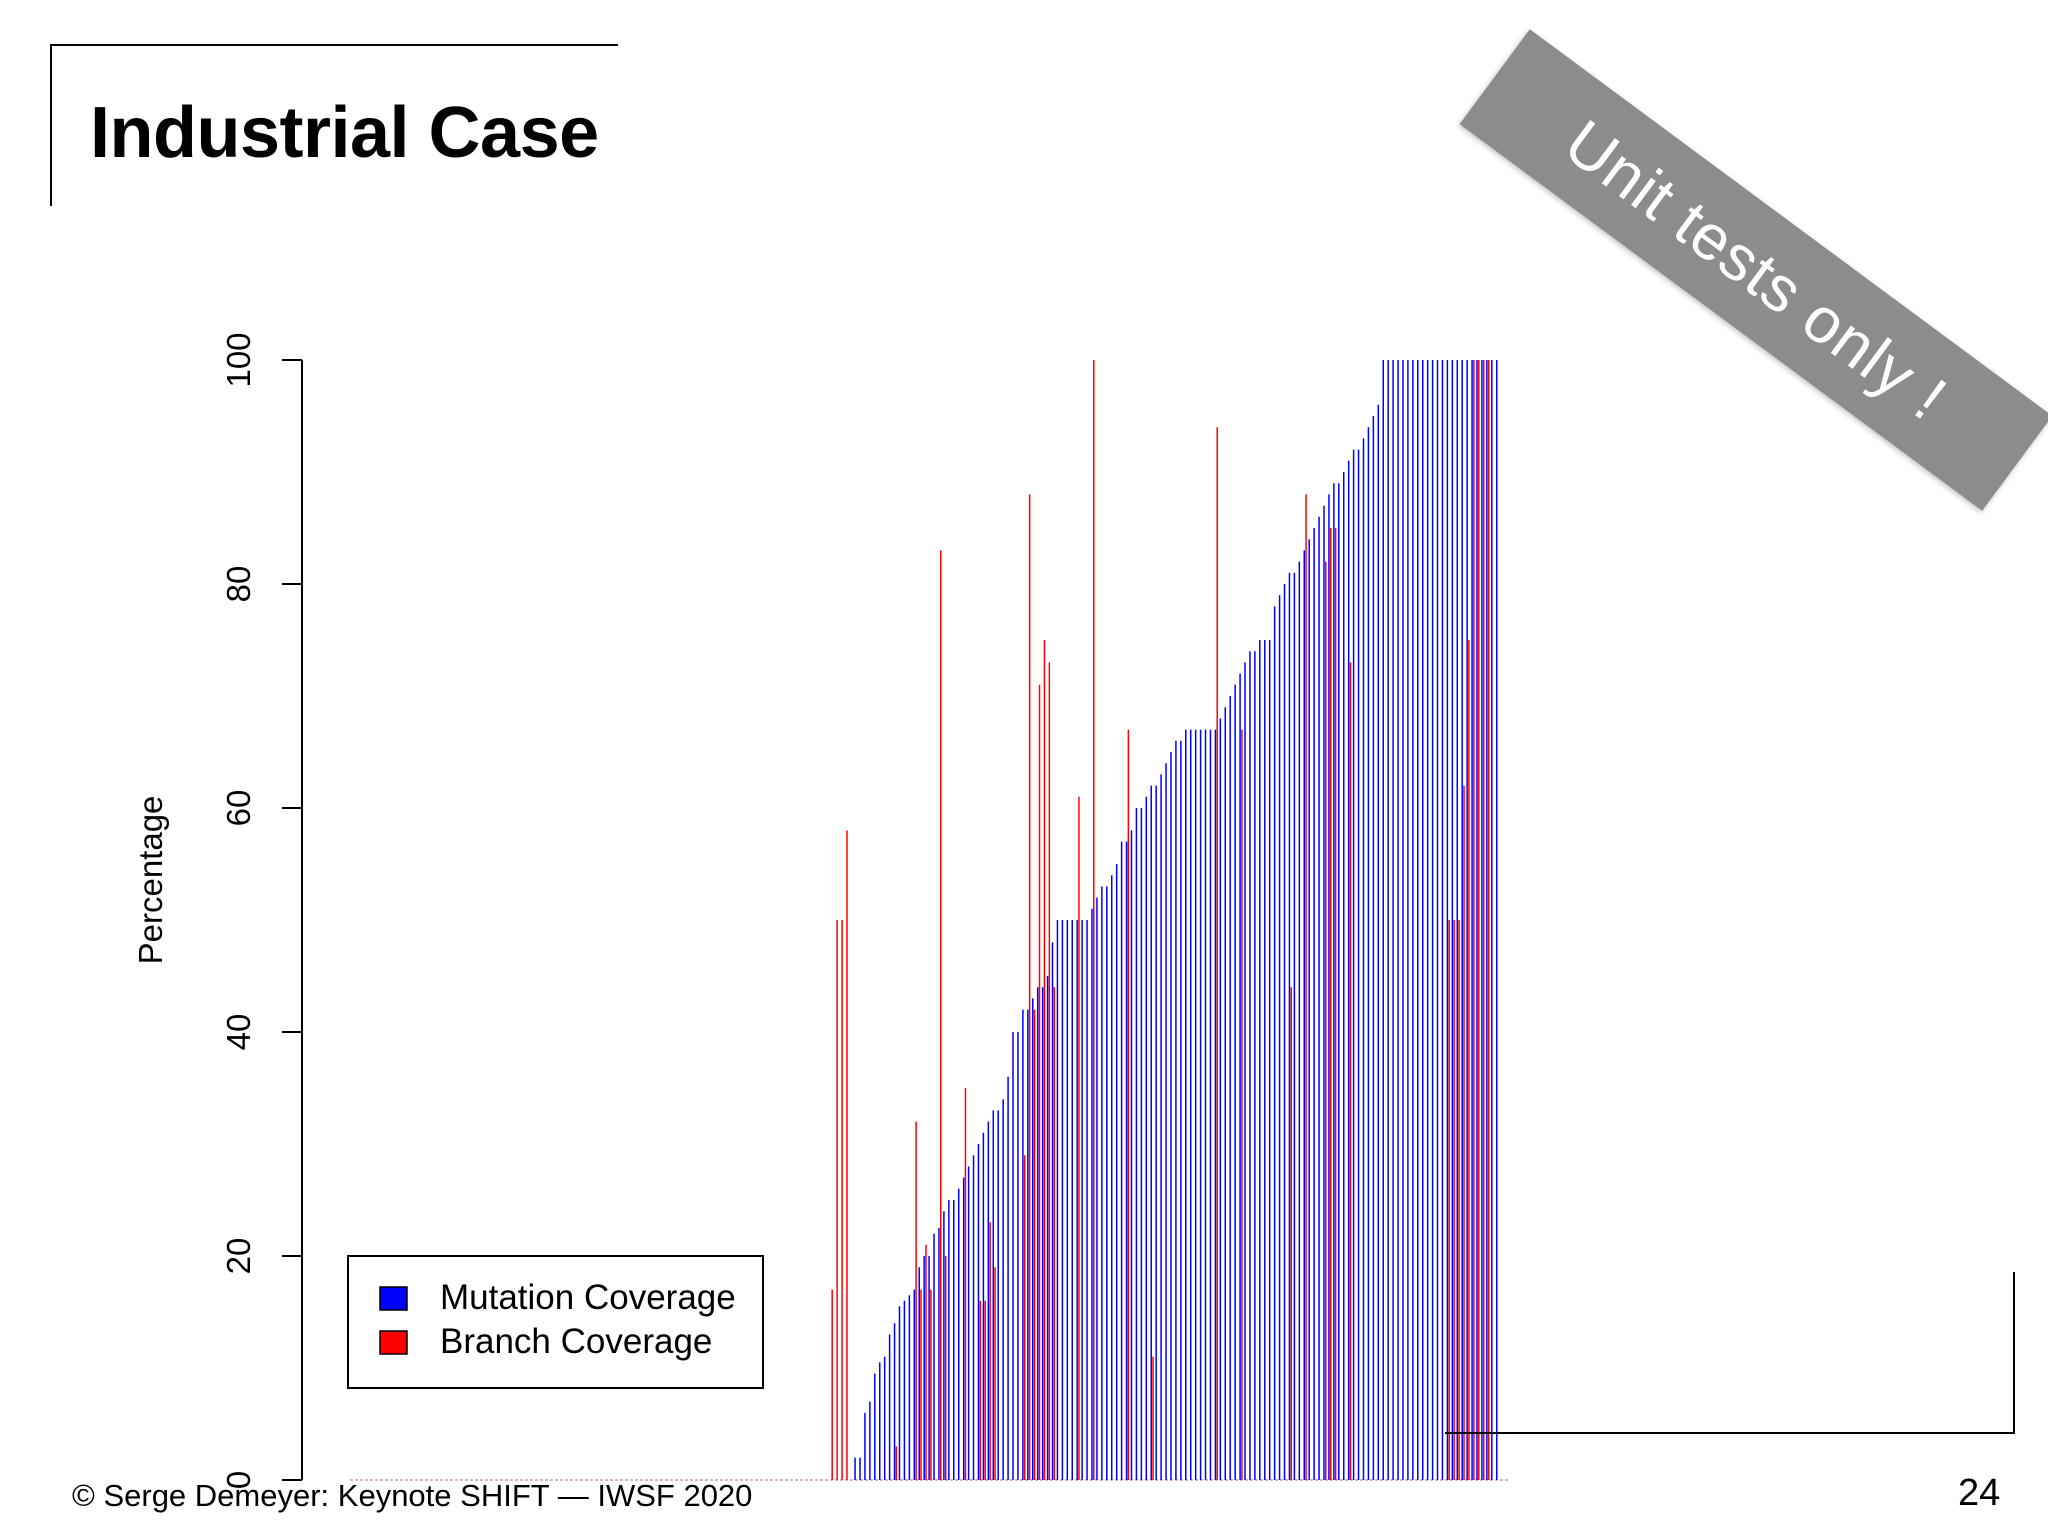  I want to click on frame-bracket-vertical, so click(2014, 1353).